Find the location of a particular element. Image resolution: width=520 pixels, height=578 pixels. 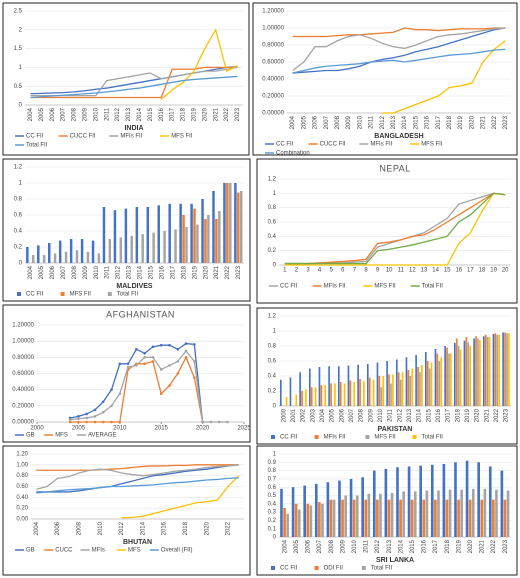

y-tick-label: 1 is located at coordinates (21, 184).